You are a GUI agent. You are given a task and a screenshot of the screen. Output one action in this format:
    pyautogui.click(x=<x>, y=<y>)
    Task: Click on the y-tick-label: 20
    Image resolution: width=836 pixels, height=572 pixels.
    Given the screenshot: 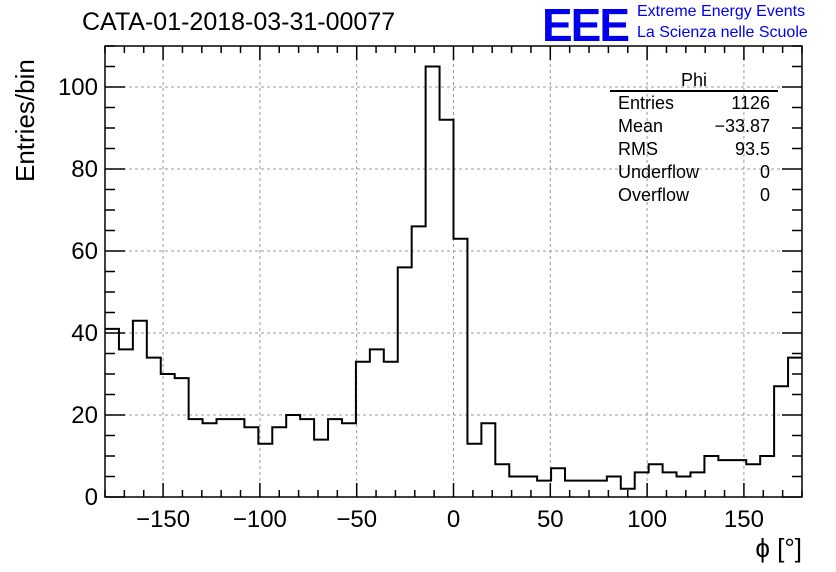 What is the action you would take?
    pyautogui.click(x=84, y=415)
    